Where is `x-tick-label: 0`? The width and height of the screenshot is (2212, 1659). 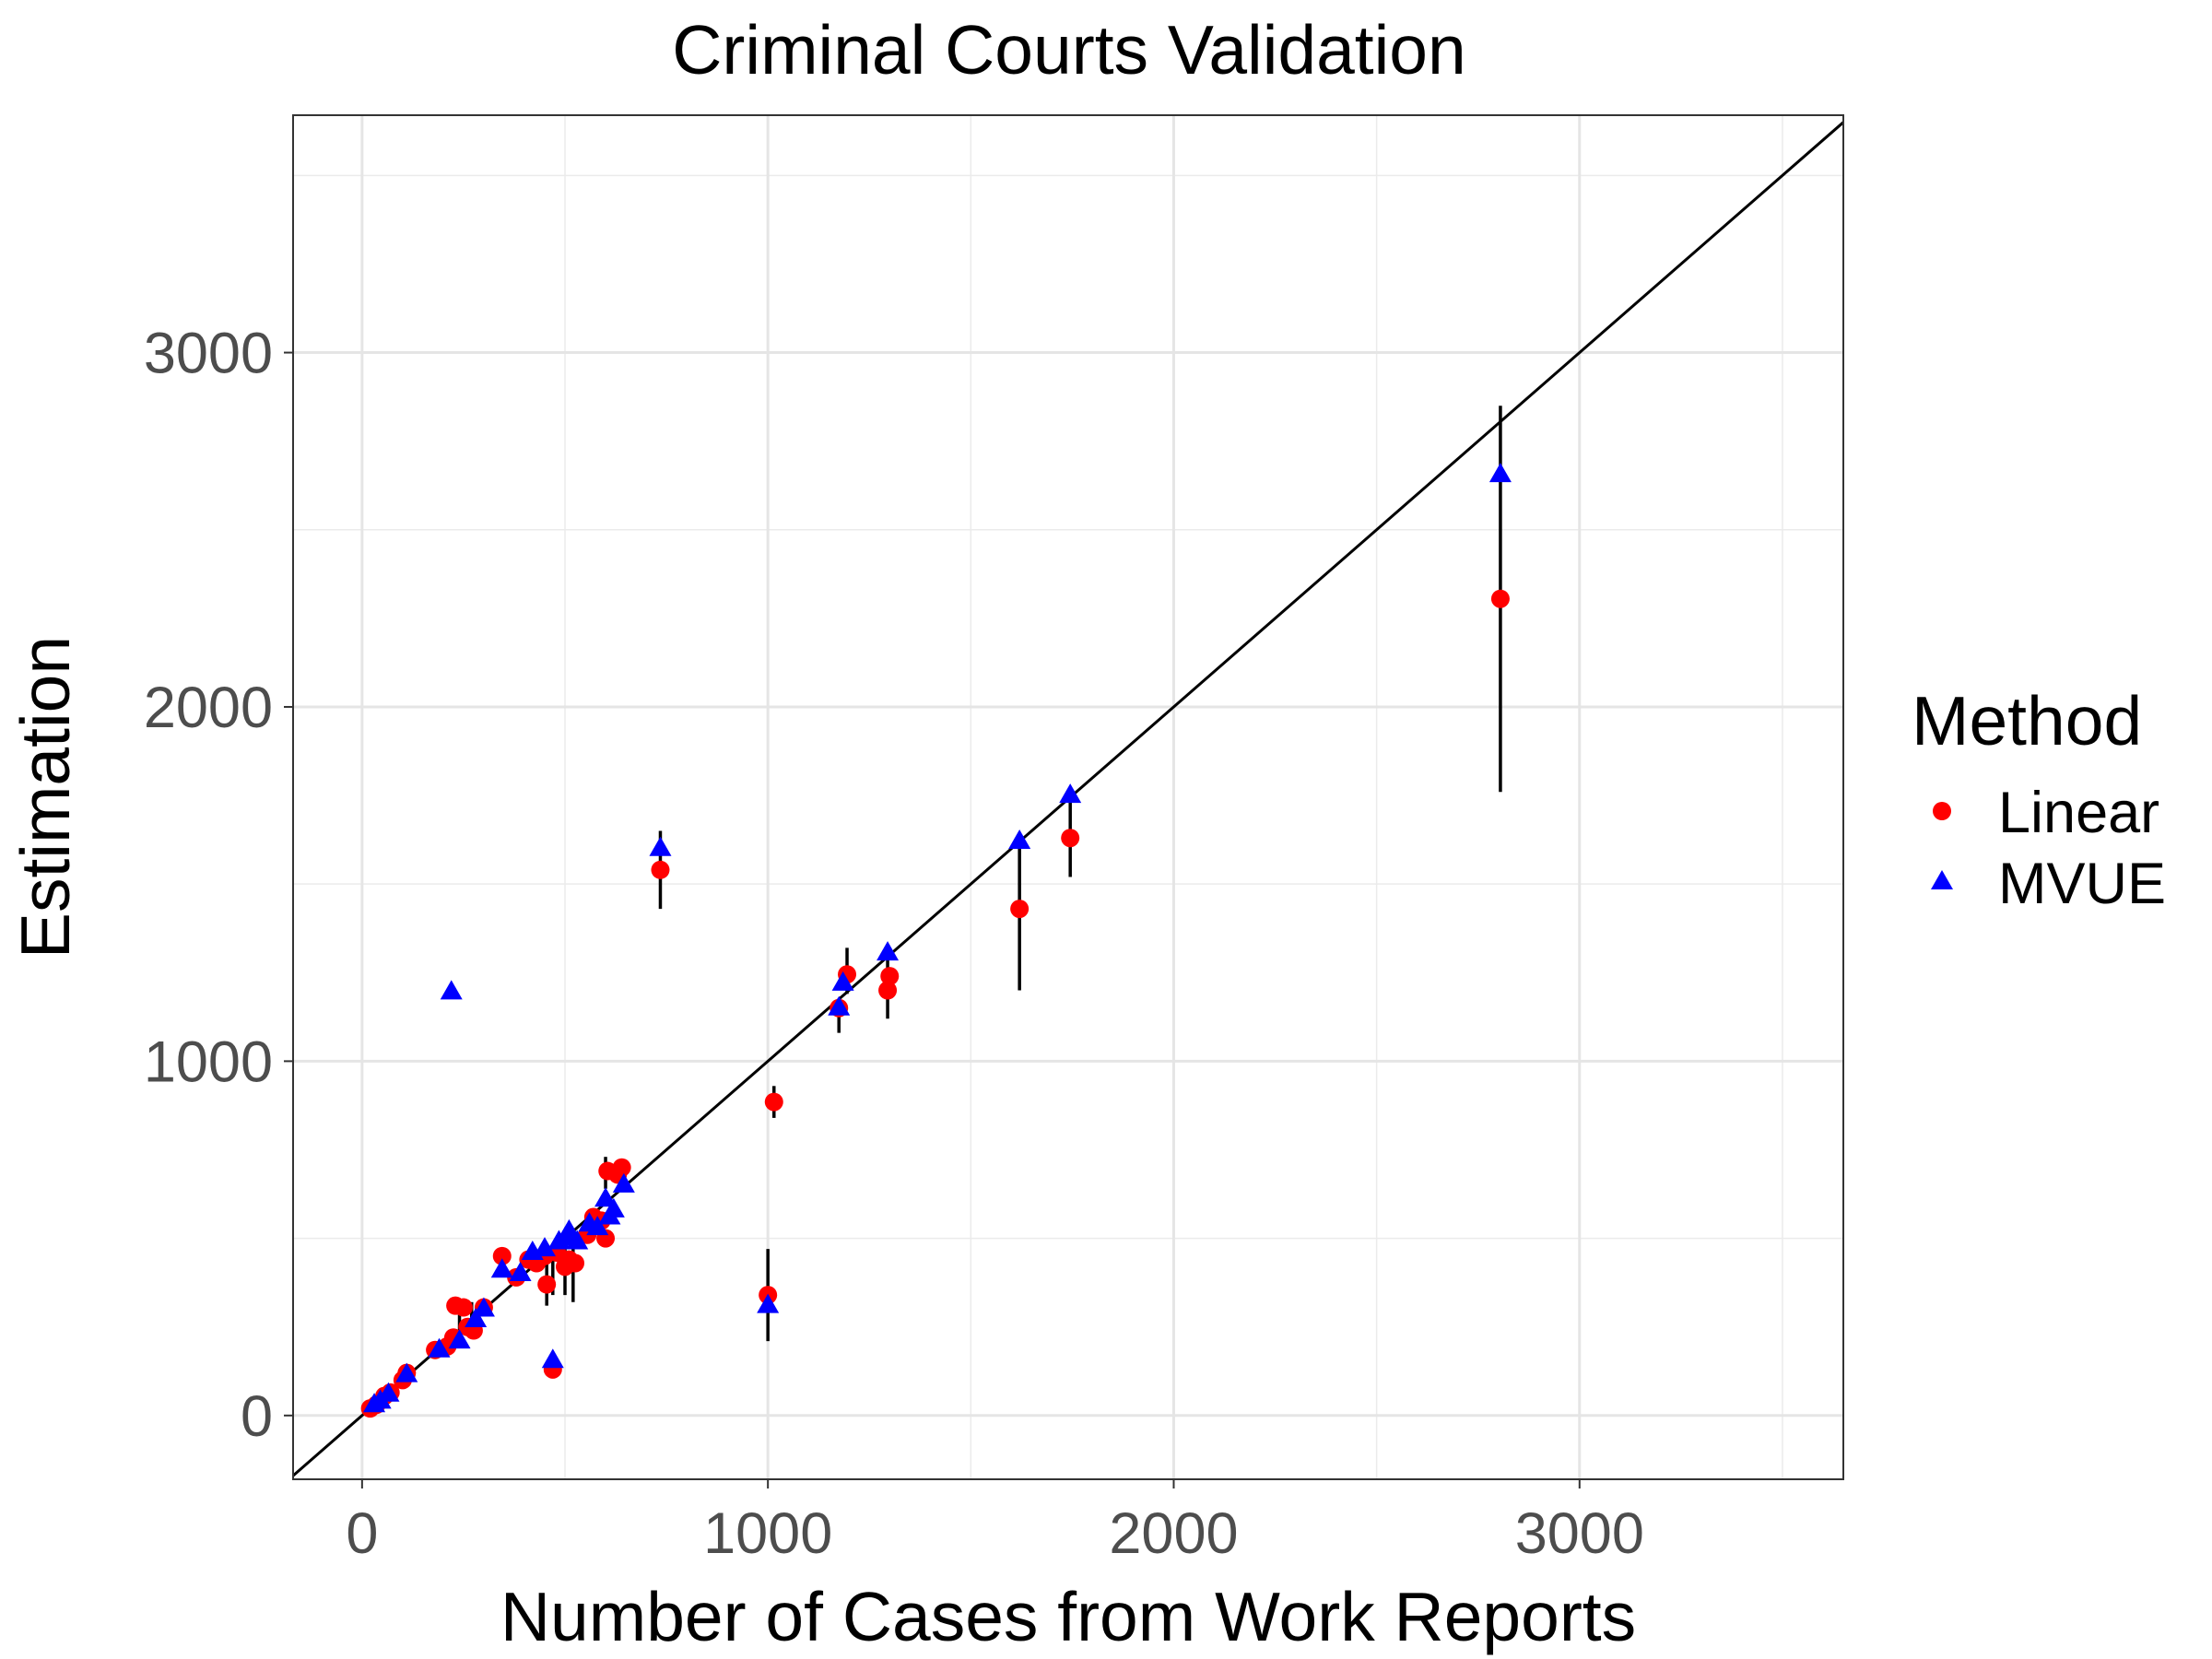 x-tick-label: 0 is located at coordinates (362, 1533).